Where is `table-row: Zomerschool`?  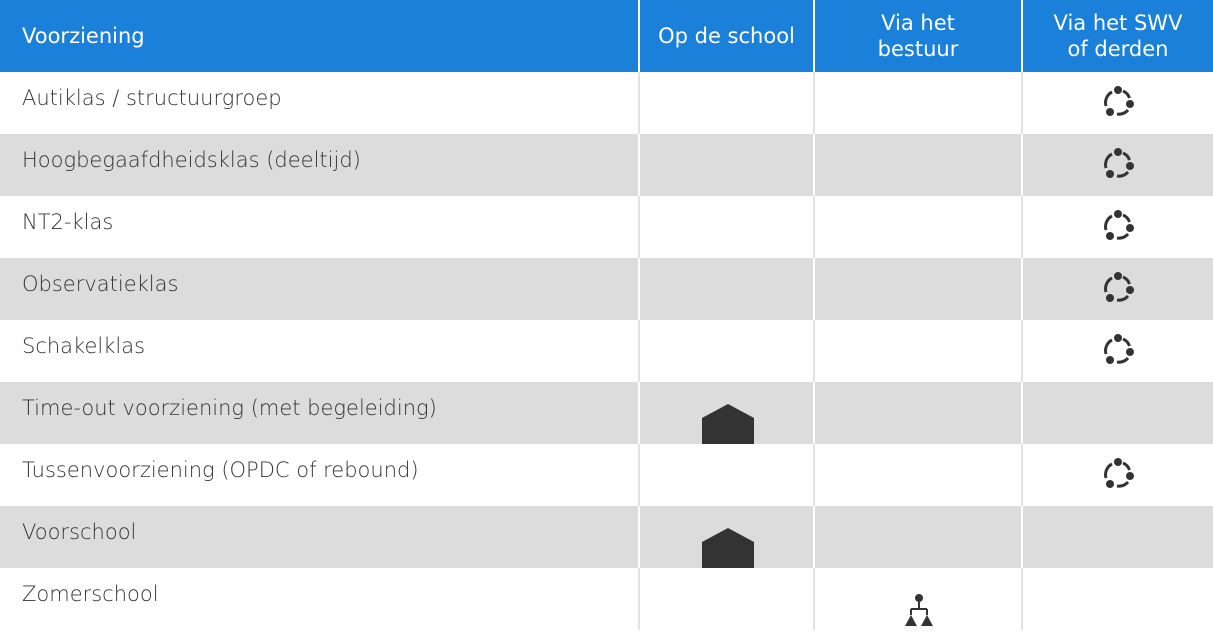 table-row: Zomerschool is located at coordinates (606, 599).